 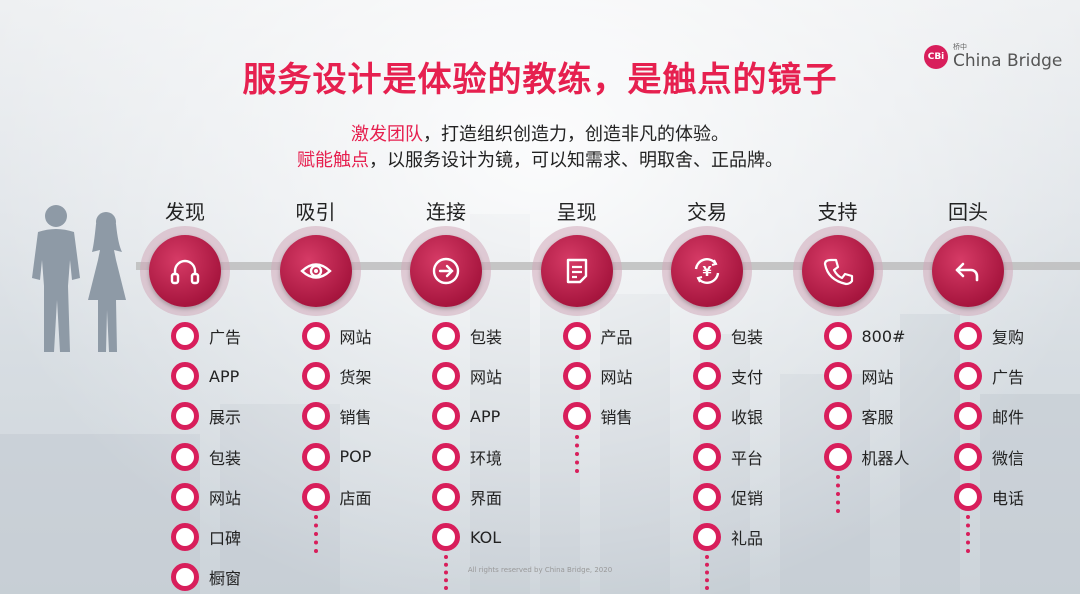 What do you see at coordinates (1008, 418) in the screenshot?
I see `touchpoint-label: 邮件` at bounding box center [1008, 418].